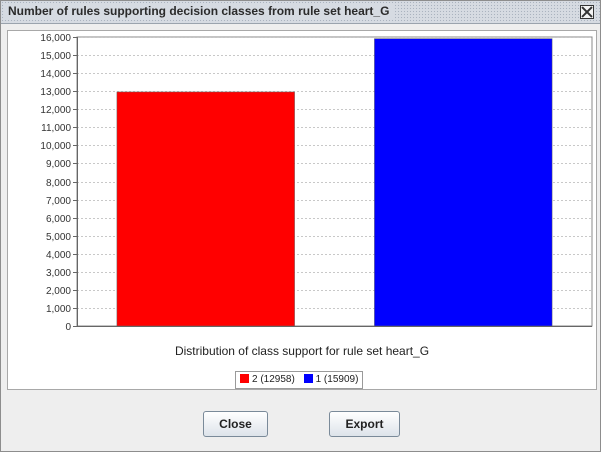 The height and width of the screenshot is (452, 601). I want to click on close-button: Close, so click(235, 424).